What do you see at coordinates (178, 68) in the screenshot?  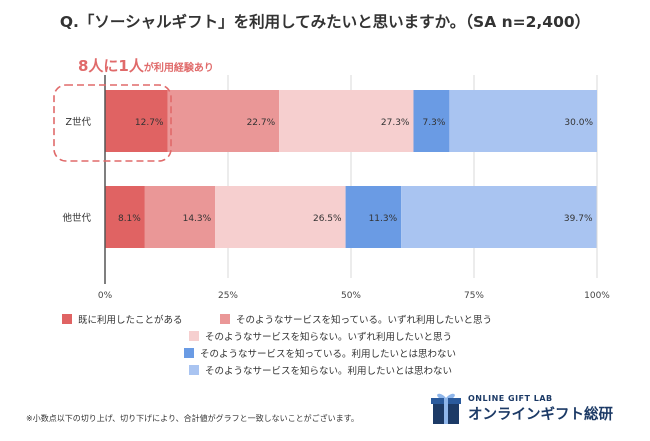 I see `callout-sub: が利用経験あり` at bounding box center [178, 68].